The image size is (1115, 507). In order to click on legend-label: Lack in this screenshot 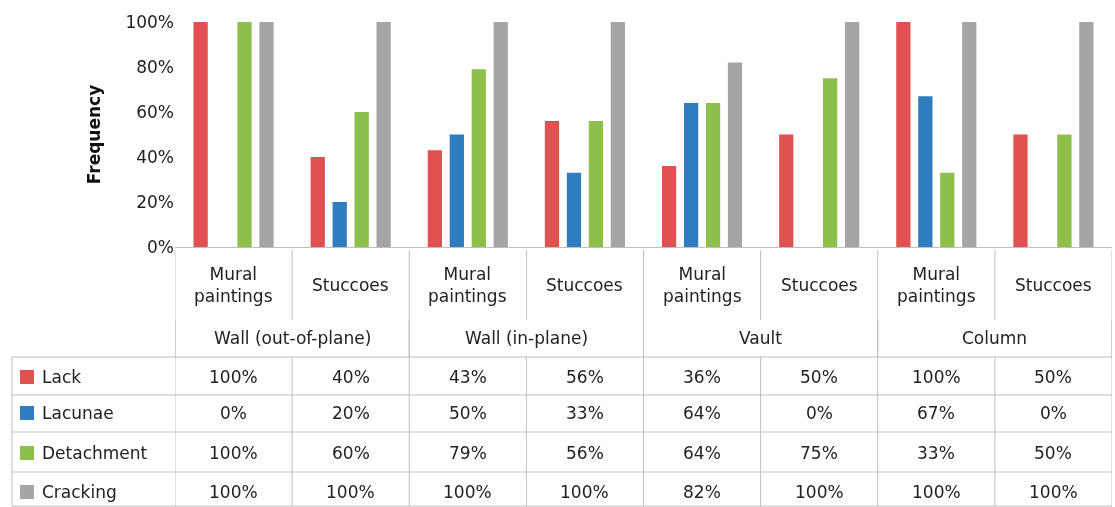, I will do `click(62, 377)`.